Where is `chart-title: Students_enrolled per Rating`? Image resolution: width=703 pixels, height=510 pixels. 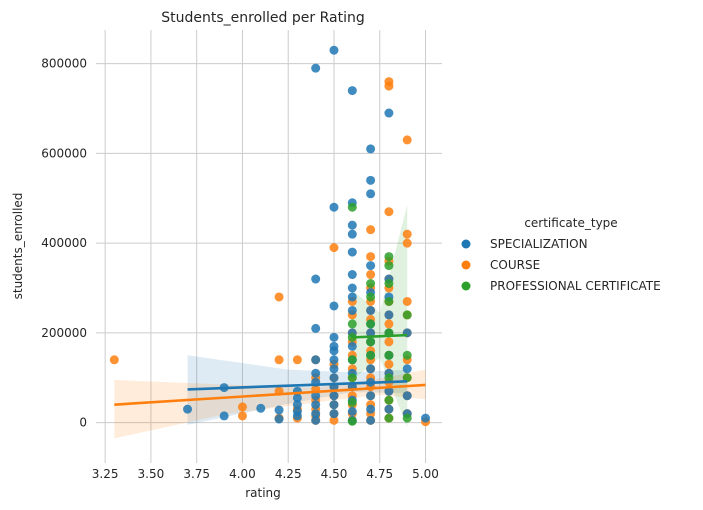 chart-title: Students_enrolled per Rating is located at coordinates (262, 18).